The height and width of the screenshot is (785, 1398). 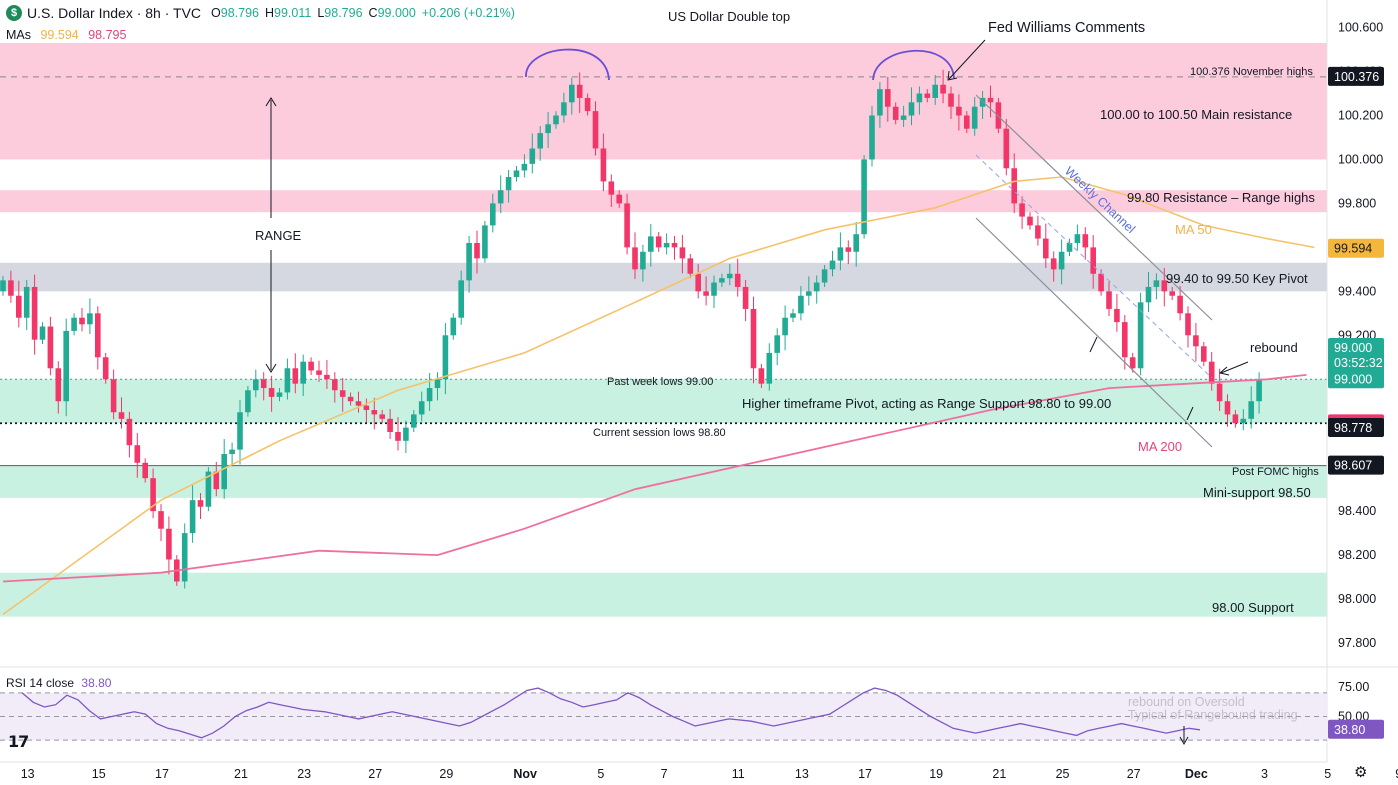 What do you see at coordinates (567, 64) in the screenshot?
I see `double-top-arc-left` at bounding box center [567, 64].